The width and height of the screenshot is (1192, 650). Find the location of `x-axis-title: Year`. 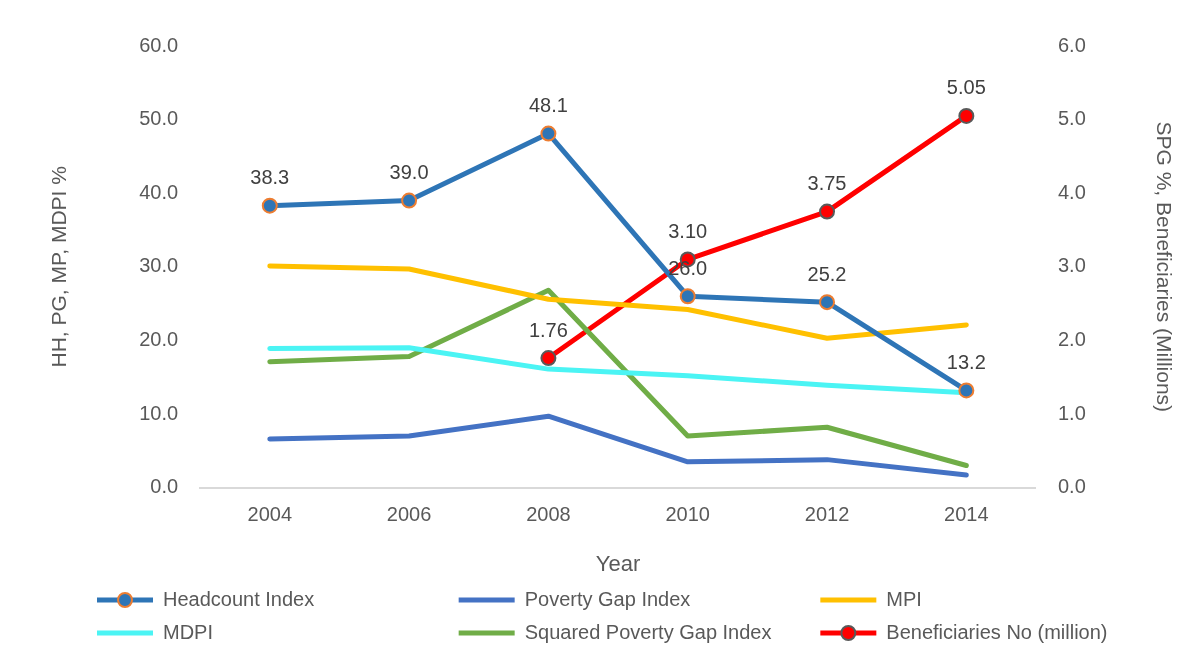

x-axis-title: Year is located at coordinates (618, 563).